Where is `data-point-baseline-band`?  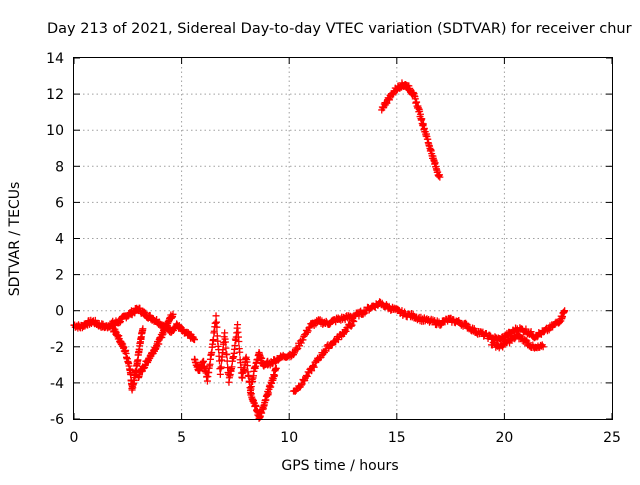 data-point-baseline-band is located at coordinates (195, 340).